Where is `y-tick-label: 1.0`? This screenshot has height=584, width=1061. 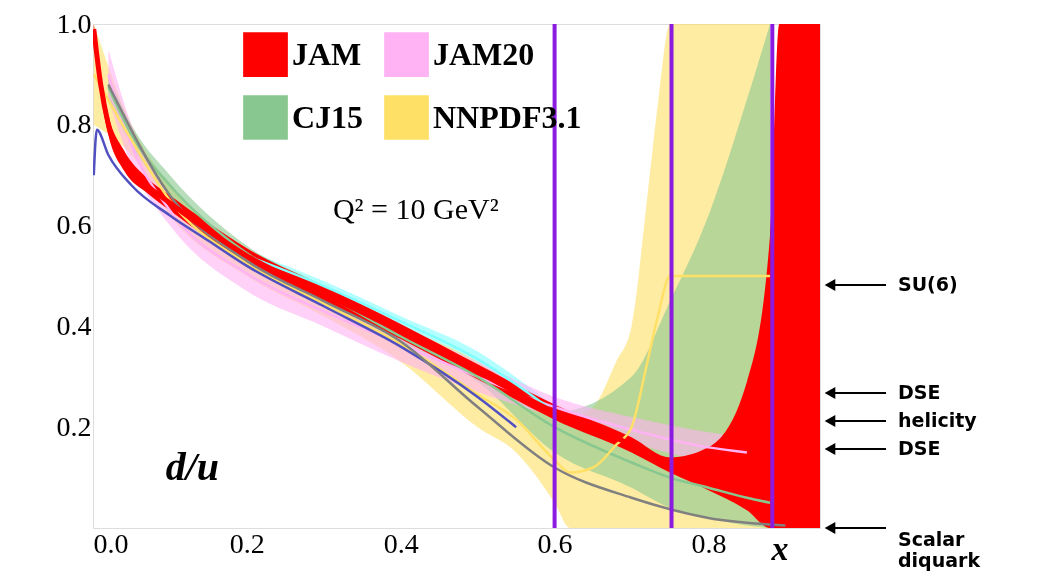
y-tick-label: 1.0 is located at coordinates (74, 23).